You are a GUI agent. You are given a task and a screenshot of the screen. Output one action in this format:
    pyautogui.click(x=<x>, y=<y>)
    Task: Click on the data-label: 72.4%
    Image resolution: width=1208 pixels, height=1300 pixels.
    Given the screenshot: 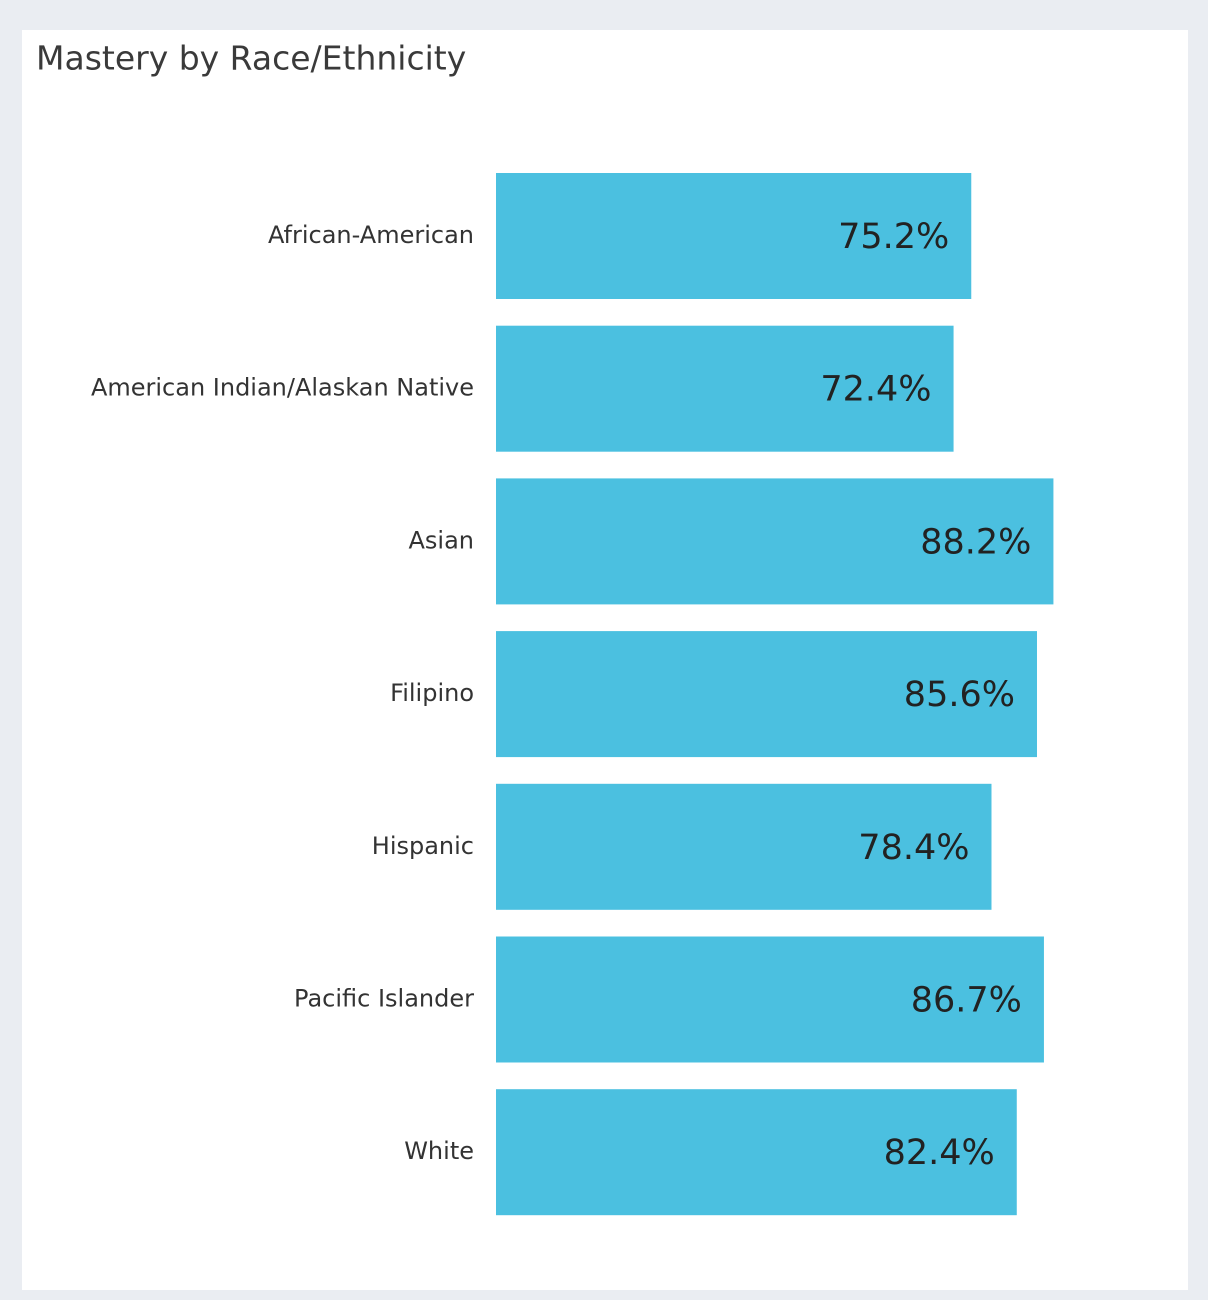 What is the action you would take?
    pyautogui.click(x=875, y=390)
    